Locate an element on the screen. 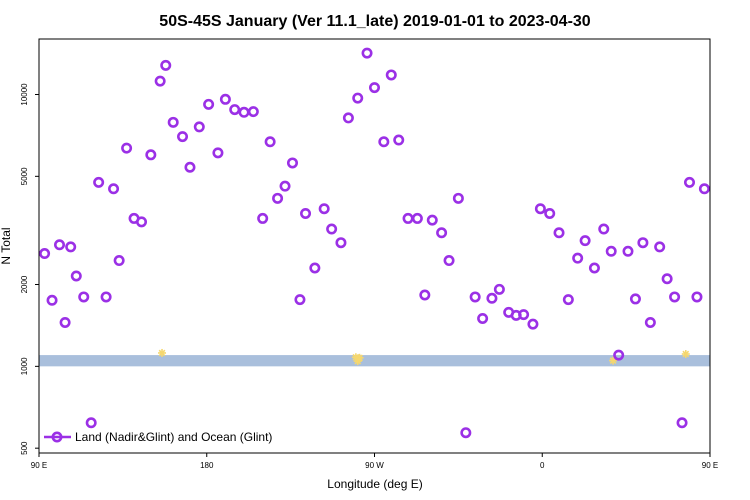 The image size is (750, 500). y-axis-ticks: 500 1000 2000 5000 10000 is located at coordinates (29, 269).